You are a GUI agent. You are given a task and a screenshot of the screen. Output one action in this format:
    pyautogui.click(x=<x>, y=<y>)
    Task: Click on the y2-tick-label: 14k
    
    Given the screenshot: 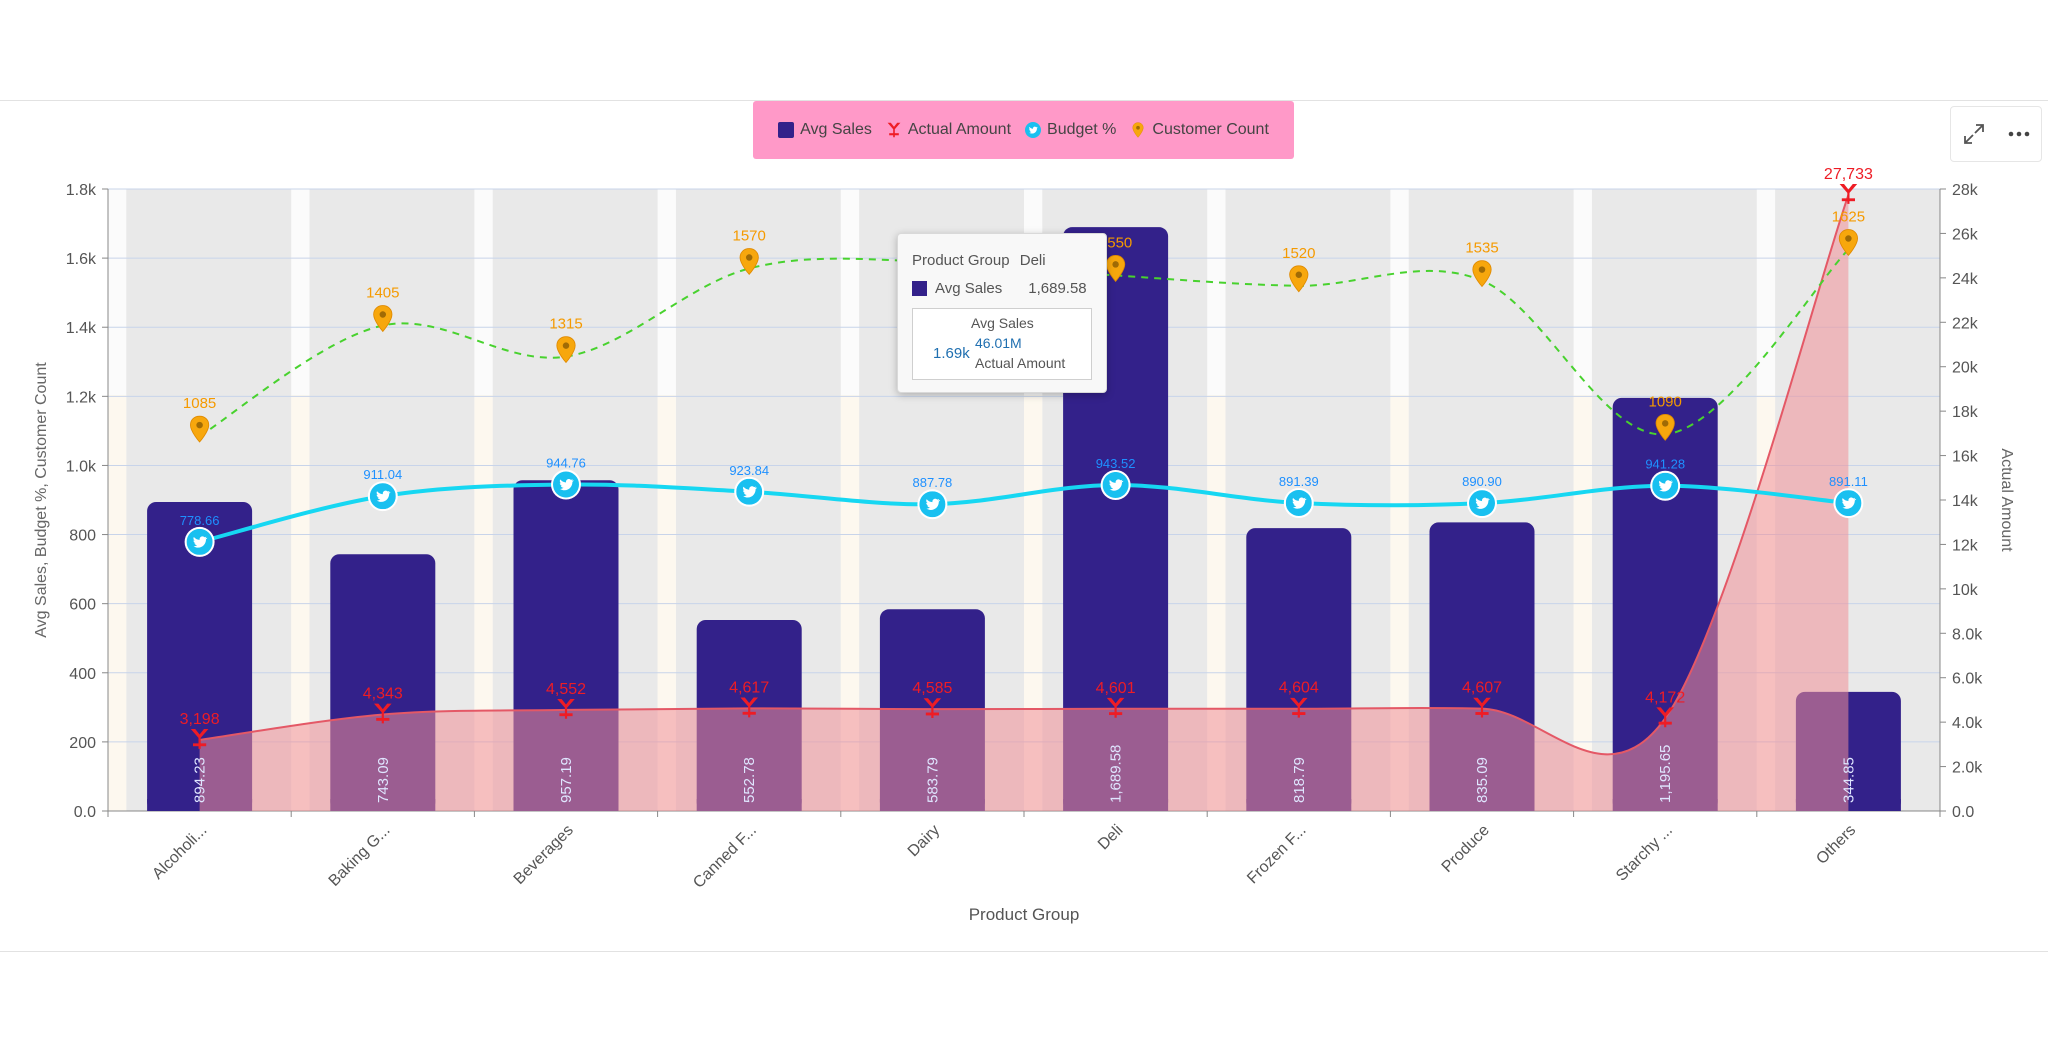 What is the action you would take?
    pyautogui.click(x=1965, y=501)
    